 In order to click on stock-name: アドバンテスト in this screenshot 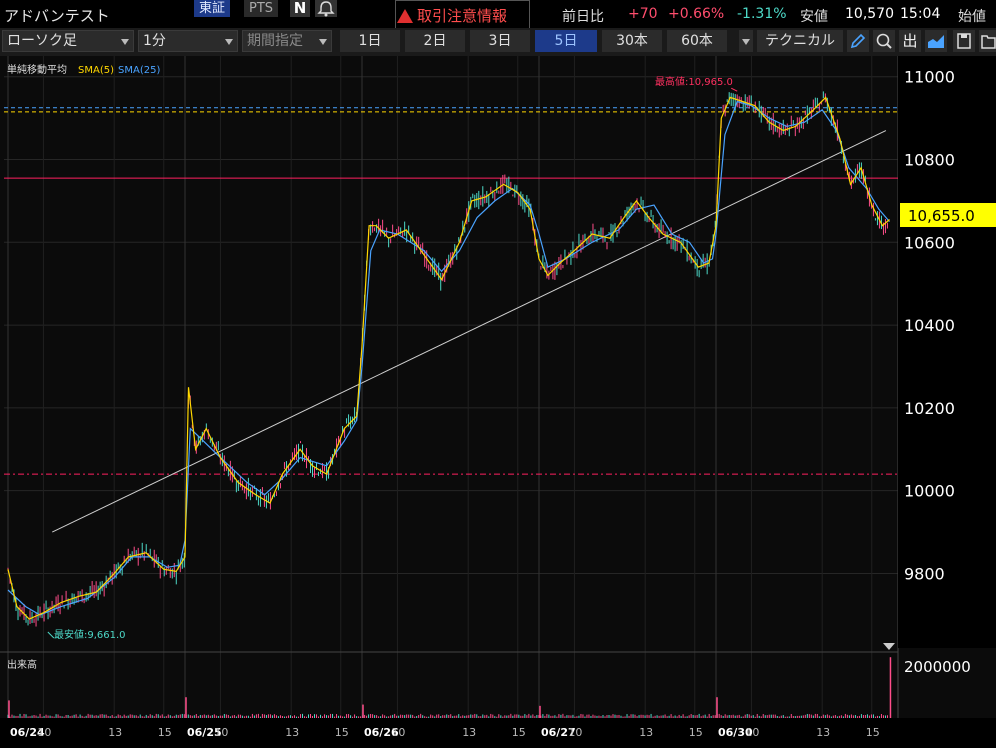, I will do `click(57, 16)`.